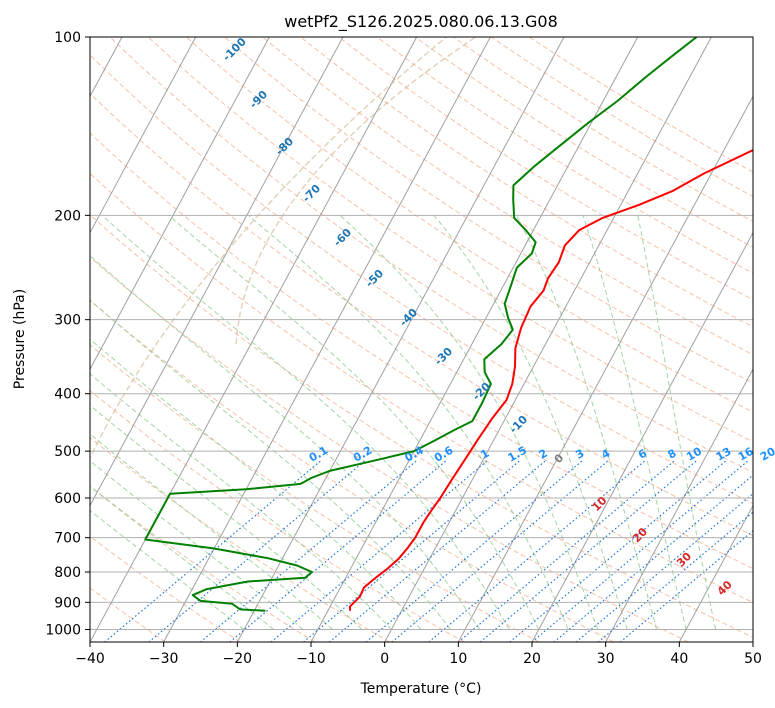 The image size is (775, 708). Describe the element at coordinates (63, 630) in the screenshot. I see `y-tick-label: 1000` at that location.